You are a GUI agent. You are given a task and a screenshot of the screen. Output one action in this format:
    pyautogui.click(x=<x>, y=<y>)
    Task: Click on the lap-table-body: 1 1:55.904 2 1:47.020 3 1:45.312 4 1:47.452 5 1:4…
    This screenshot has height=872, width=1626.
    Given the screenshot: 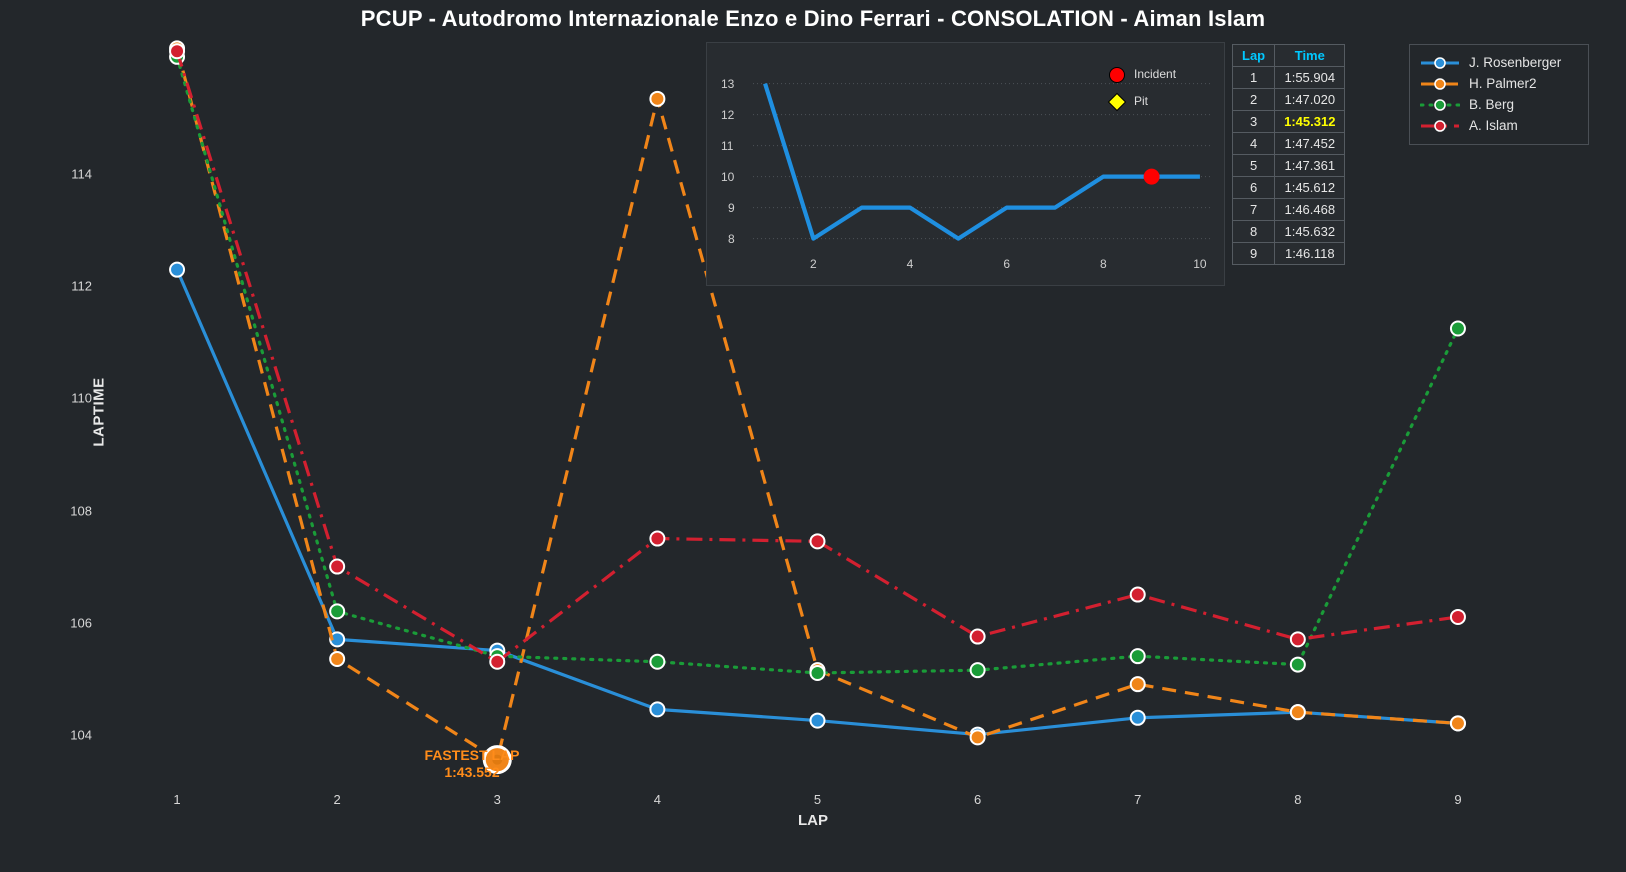 What is the action you would take?
    pyautogui.click(x=1288, y=165)
    